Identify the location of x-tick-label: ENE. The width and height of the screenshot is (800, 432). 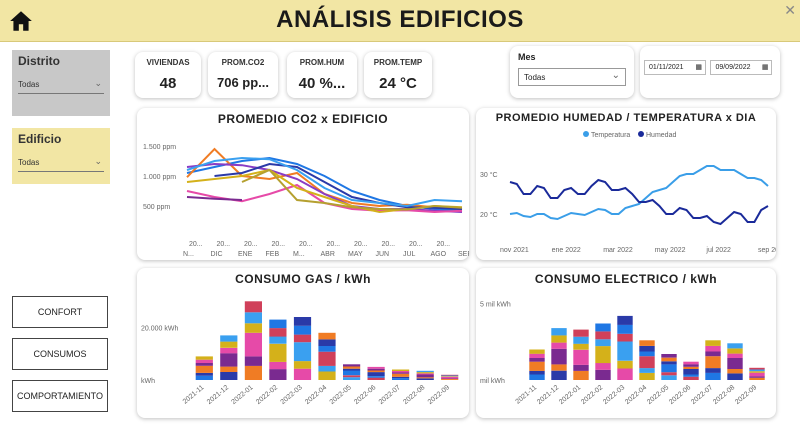
(245, 254).